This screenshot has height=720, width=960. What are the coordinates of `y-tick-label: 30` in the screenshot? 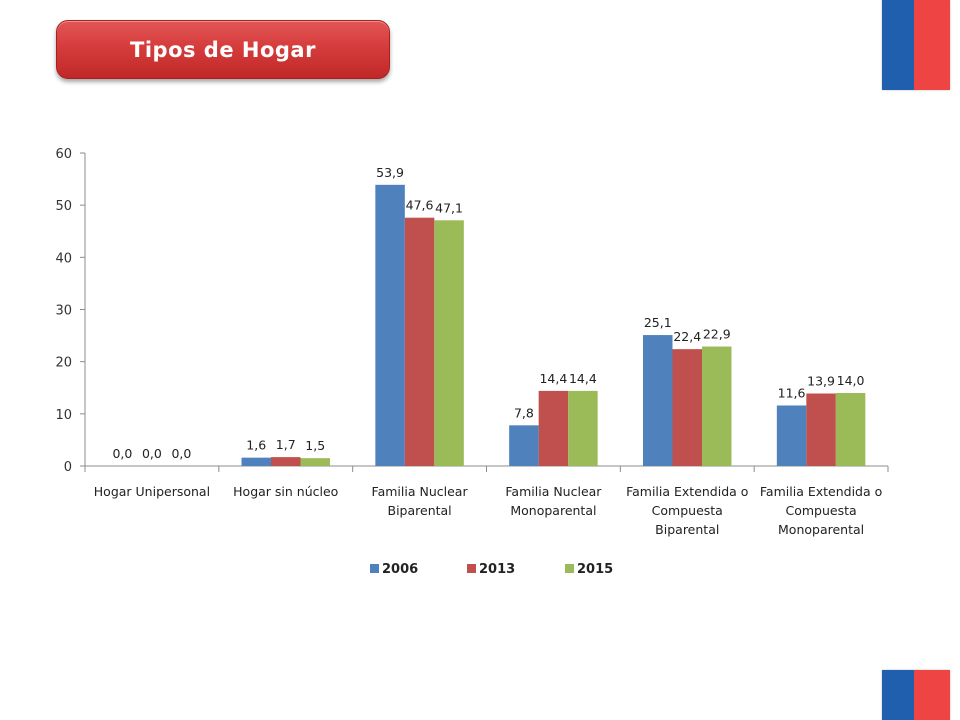 It's located at (63, 311).